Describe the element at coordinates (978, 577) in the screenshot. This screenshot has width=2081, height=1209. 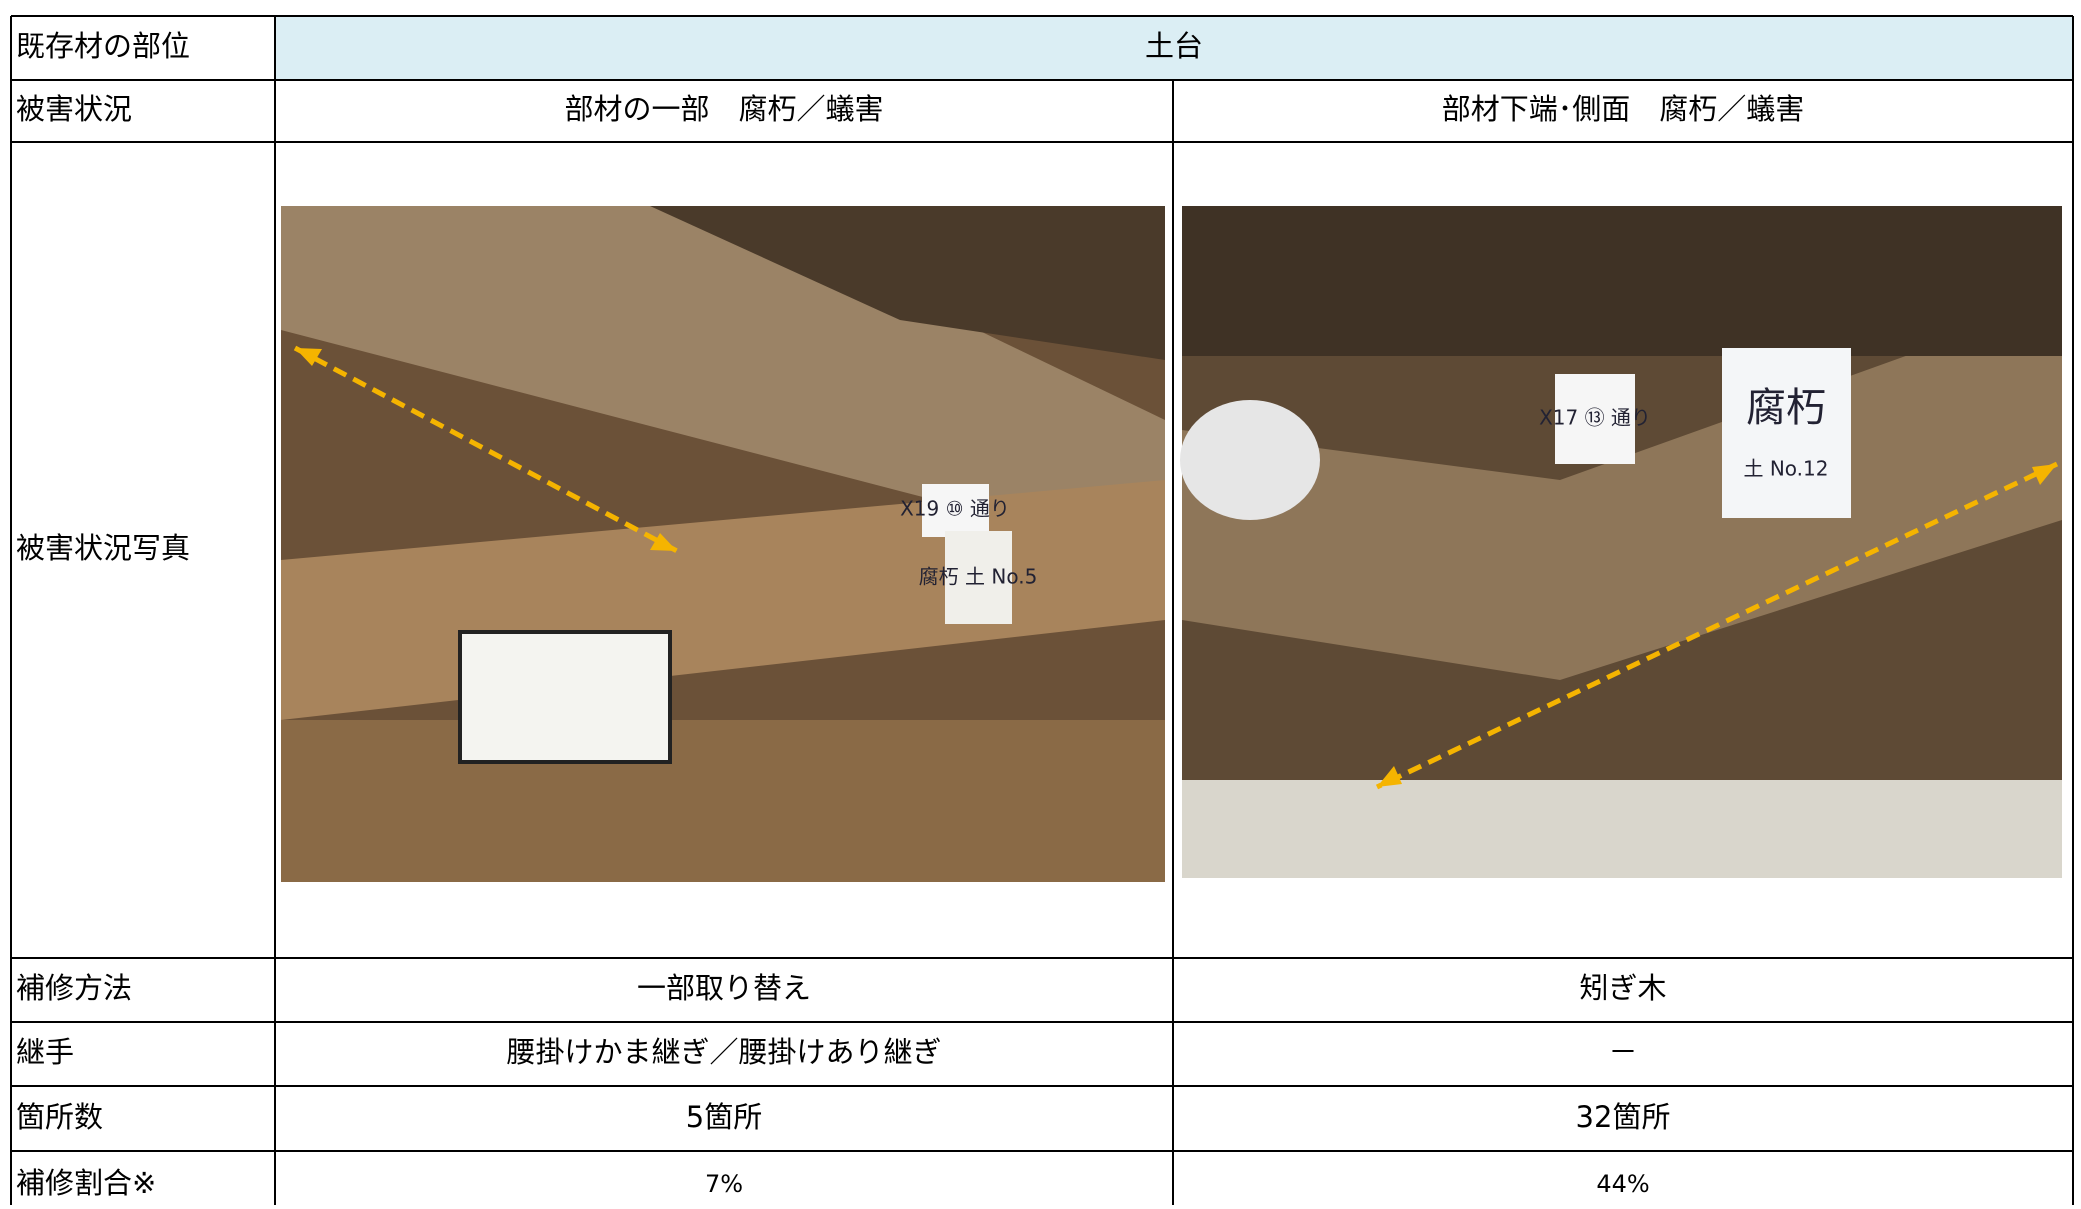
I see `photo-sign: 腐朽 土 No.5` at that location.